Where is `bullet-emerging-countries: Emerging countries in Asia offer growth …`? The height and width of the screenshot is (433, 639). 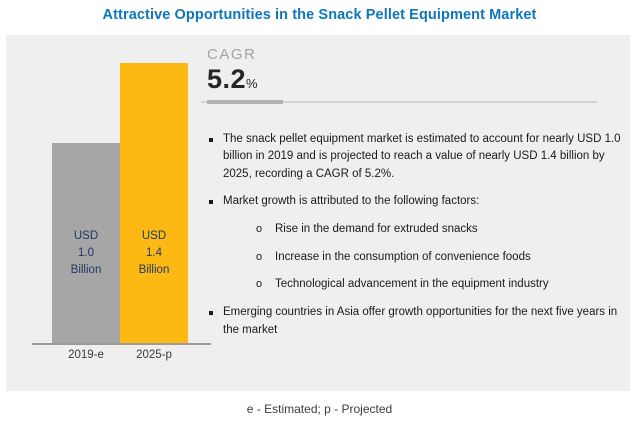 bullet-emerging-countries: Emerging countries in Asia offer growth … is located at coordinates (417, 321).